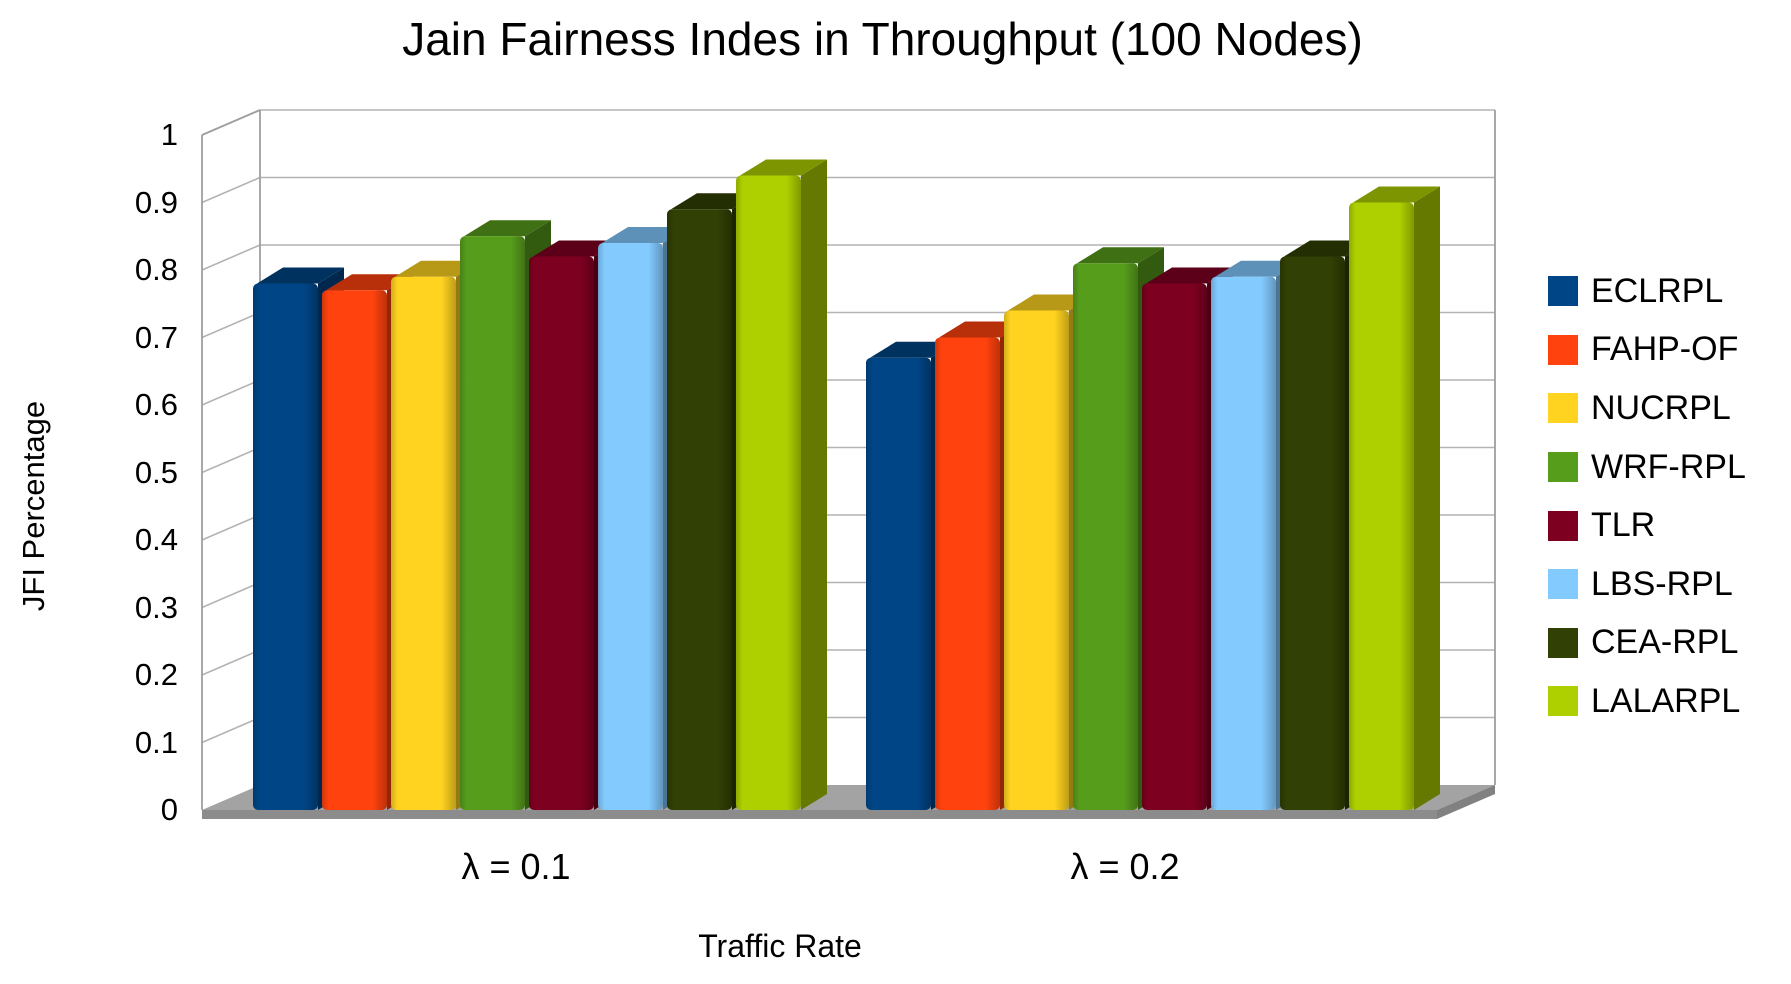 This screenshot has width=1791, height=984. I want to click on legend-item-FAHP-OF: FAHP-OF, so click(1647, 350).